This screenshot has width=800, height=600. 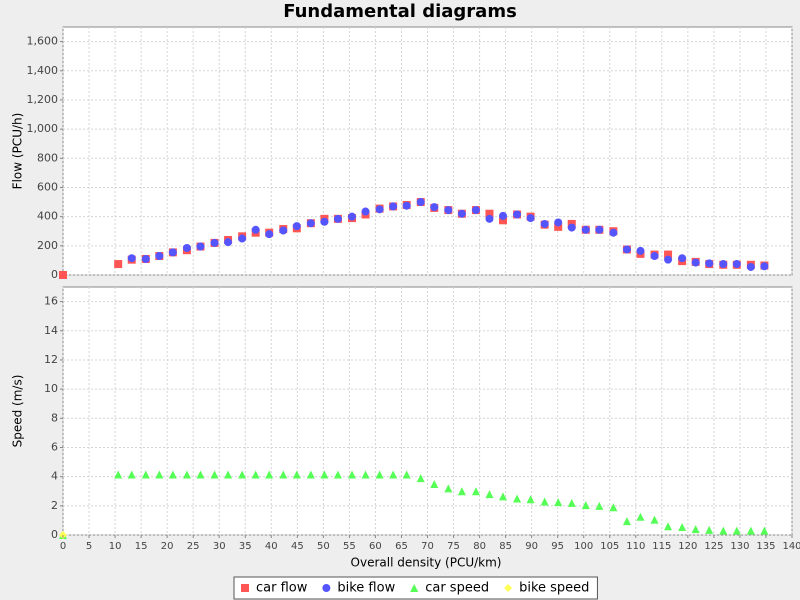 What do you see at coordinates (47, 245) in the screenshot?
I see `y-tick-label: 200` at bounding box center [47, 245].